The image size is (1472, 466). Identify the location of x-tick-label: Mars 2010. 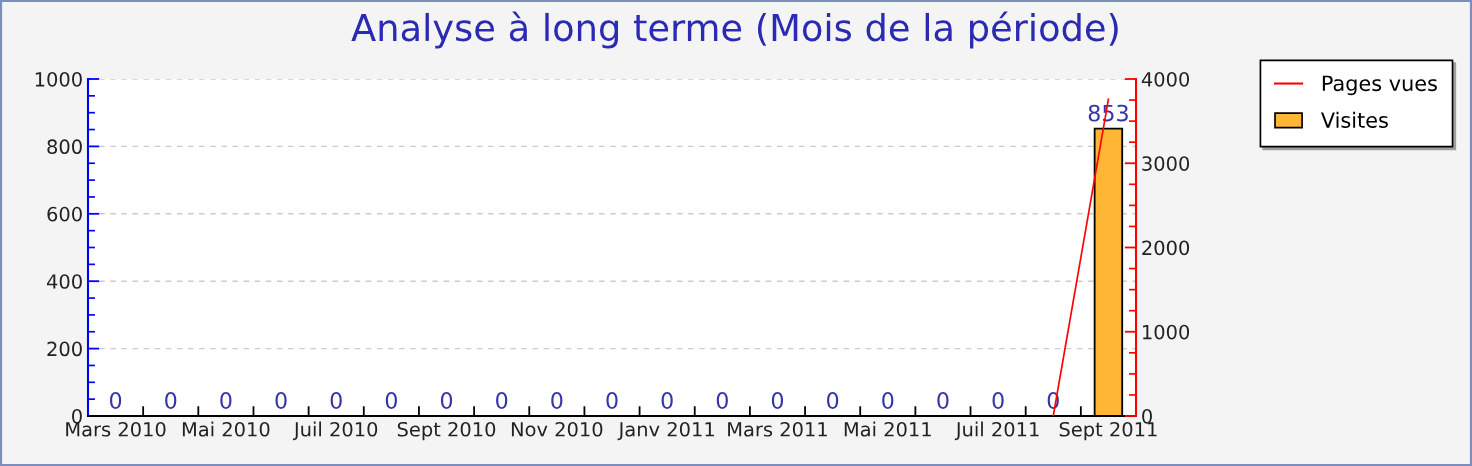
(116, 429).